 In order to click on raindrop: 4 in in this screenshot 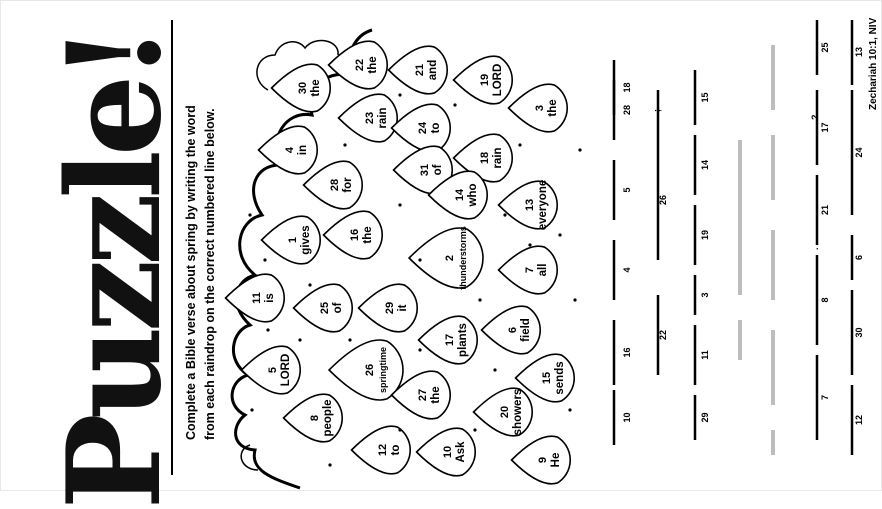, I will do `click(287, 150)`.